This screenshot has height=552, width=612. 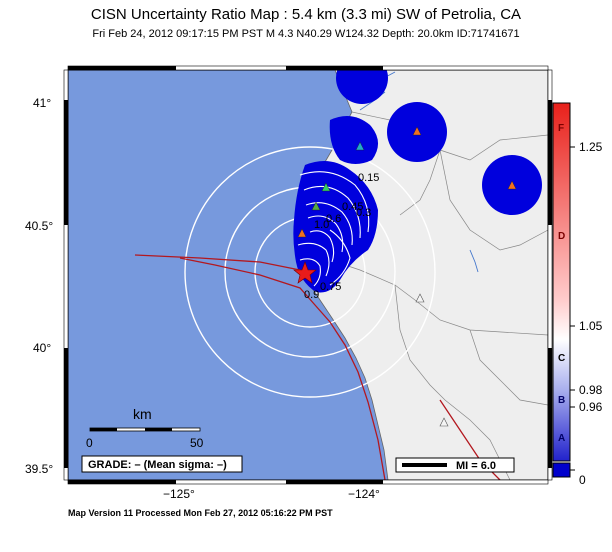 I want to click on grade-text: GRADE: – (Mean sigma: –), so click(x=157, y=465).